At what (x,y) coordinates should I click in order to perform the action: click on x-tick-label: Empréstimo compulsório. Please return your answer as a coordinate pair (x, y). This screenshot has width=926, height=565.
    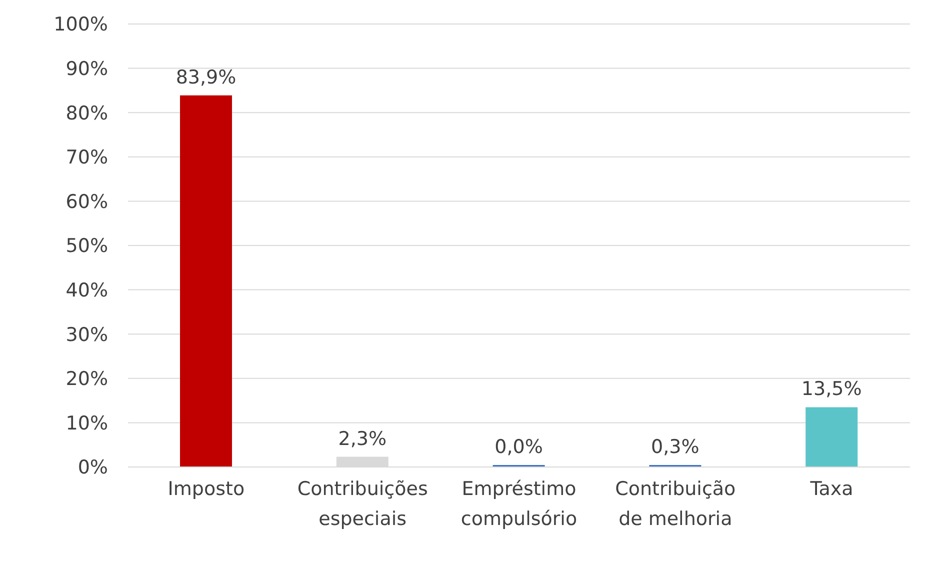
    Looking at the image, I should click on (519, 504).